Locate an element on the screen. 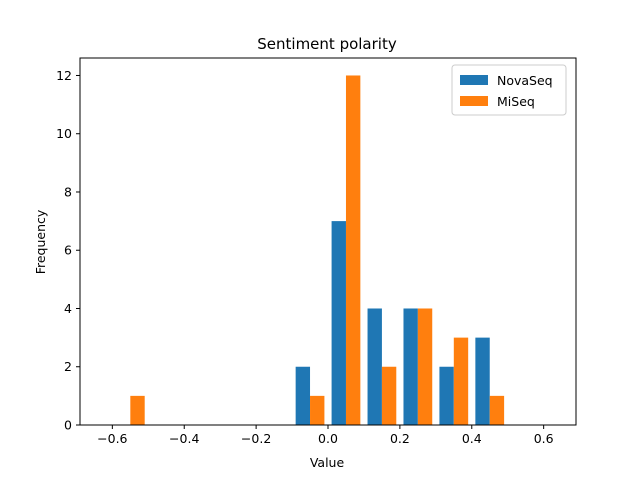 Image resolution: width=640 pixels, height=478 pixels. x-axis-label: Value is located at coordinates (327, 462).